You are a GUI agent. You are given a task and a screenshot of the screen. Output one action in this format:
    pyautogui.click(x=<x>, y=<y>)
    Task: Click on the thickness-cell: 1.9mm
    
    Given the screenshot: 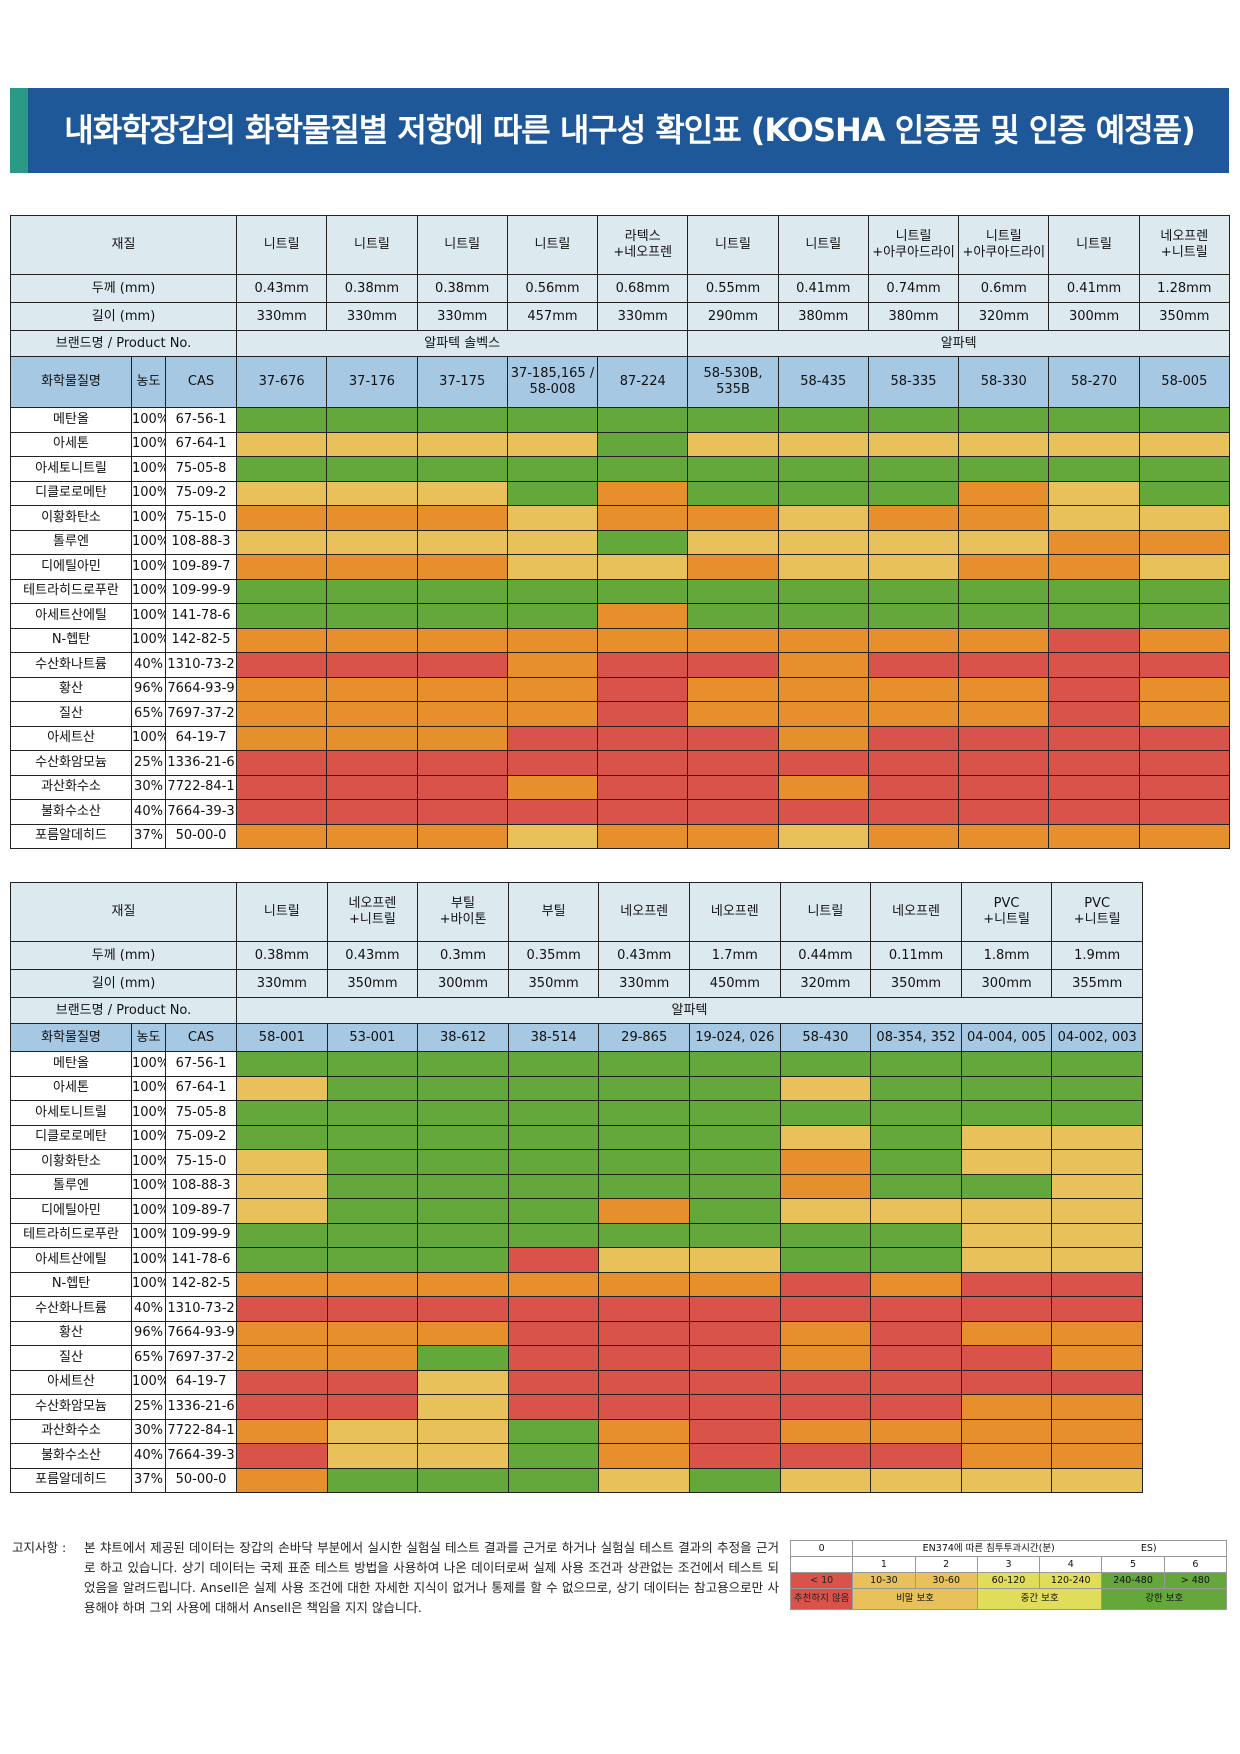 What is the action you would take?
    pyautogui.click(x=1097, y=955)
    